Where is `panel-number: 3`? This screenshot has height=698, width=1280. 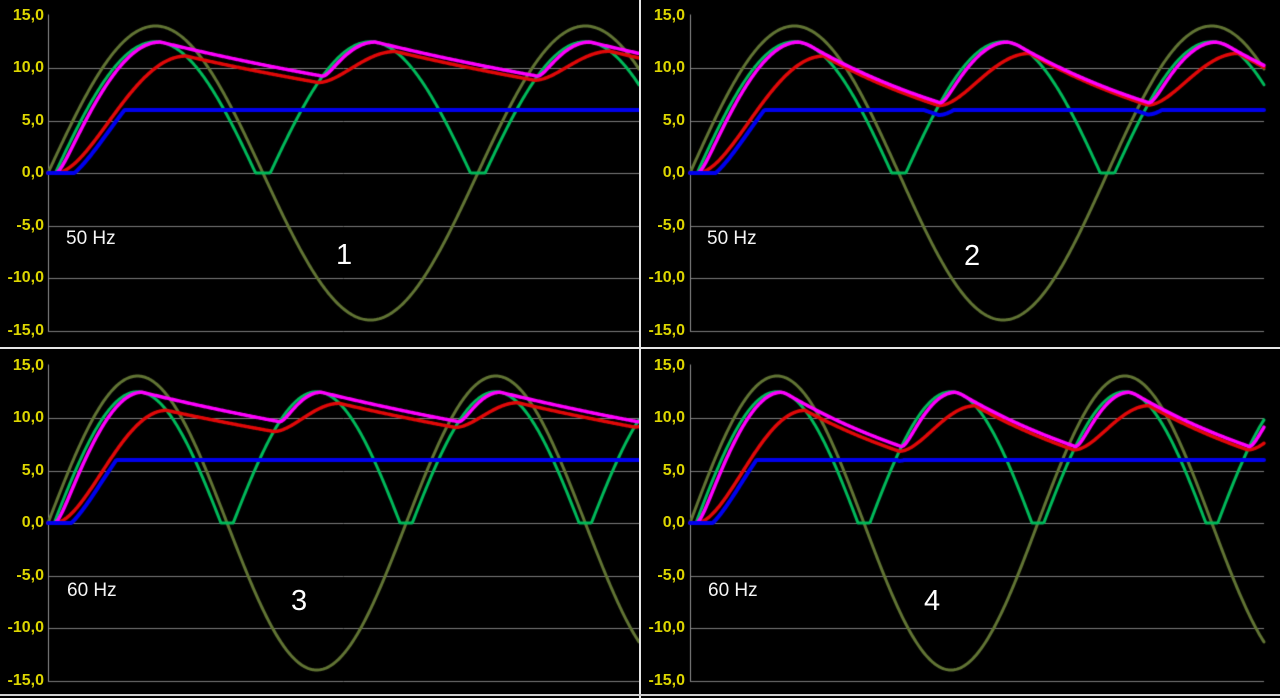 panel-number: 3 is located at coordinates (299, 601).